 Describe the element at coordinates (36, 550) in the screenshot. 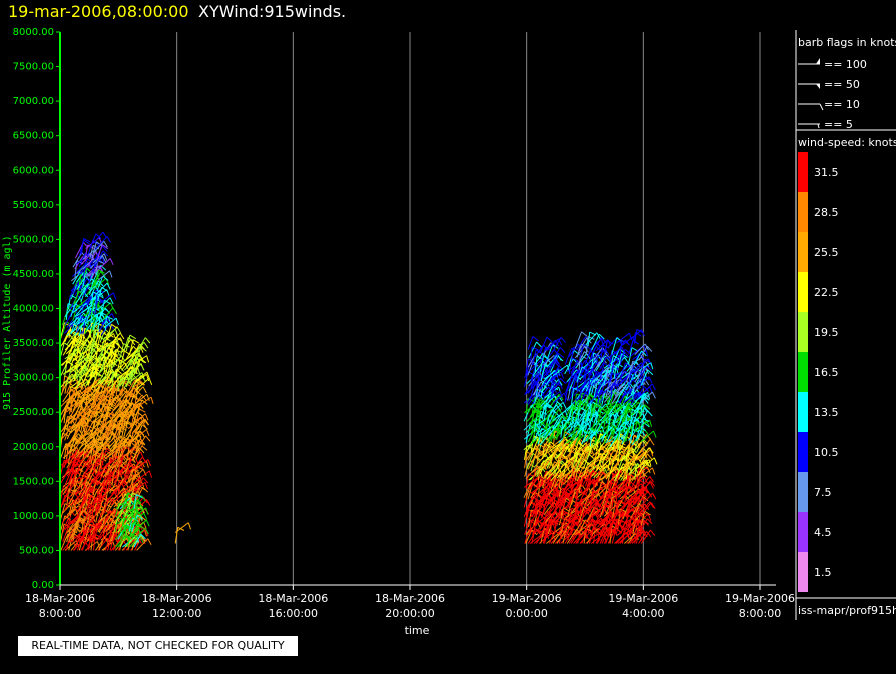

I see `y-tick-label: 500.00` at that location.